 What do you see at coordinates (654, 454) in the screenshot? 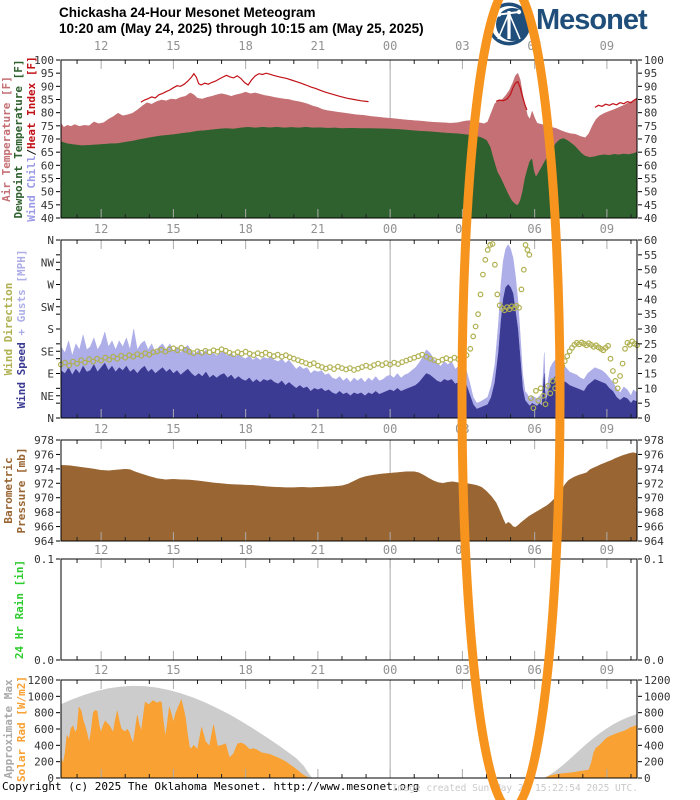
I see `y-tick-label: 976` at bounding box center [654, 454].